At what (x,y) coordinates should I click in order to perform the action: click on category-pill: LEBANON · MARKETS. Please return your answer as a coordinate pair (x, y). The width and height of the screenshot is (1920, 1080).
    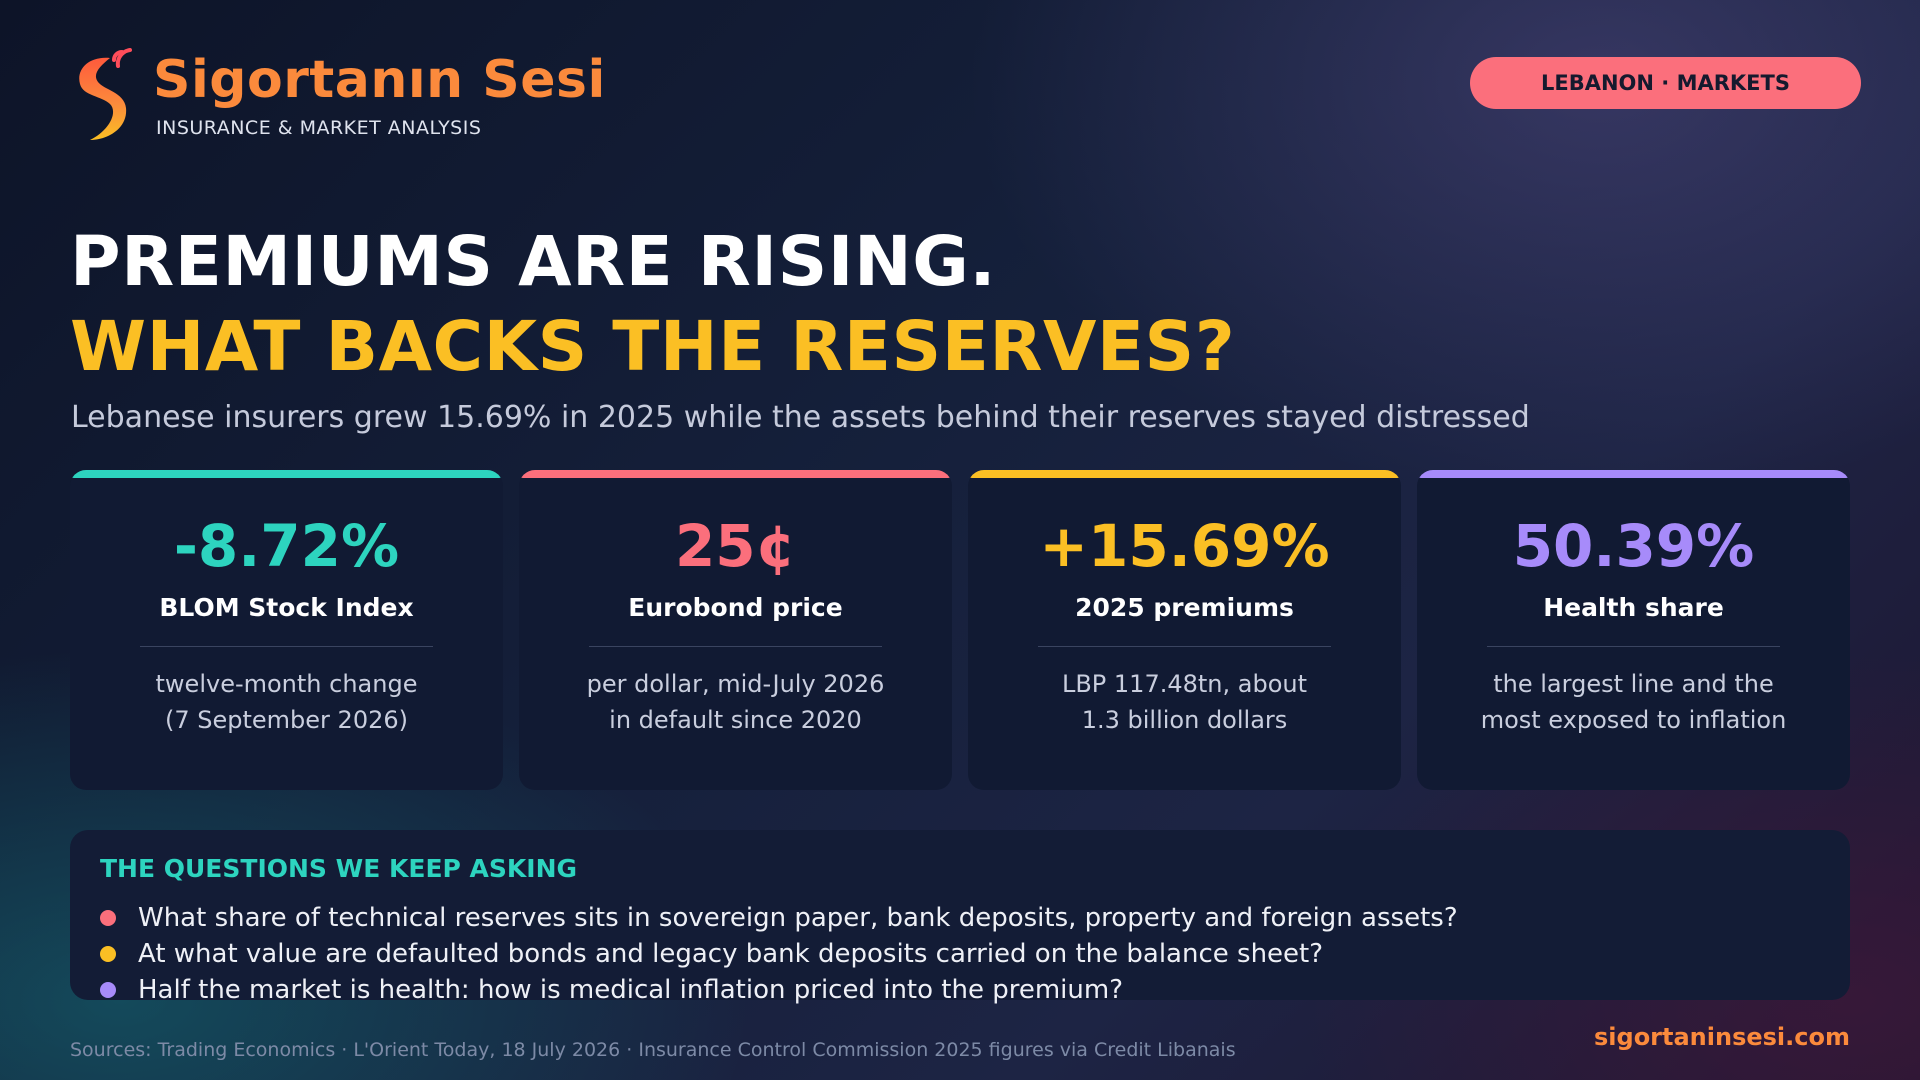
    Looking at the image, I should click on (1665, 83).